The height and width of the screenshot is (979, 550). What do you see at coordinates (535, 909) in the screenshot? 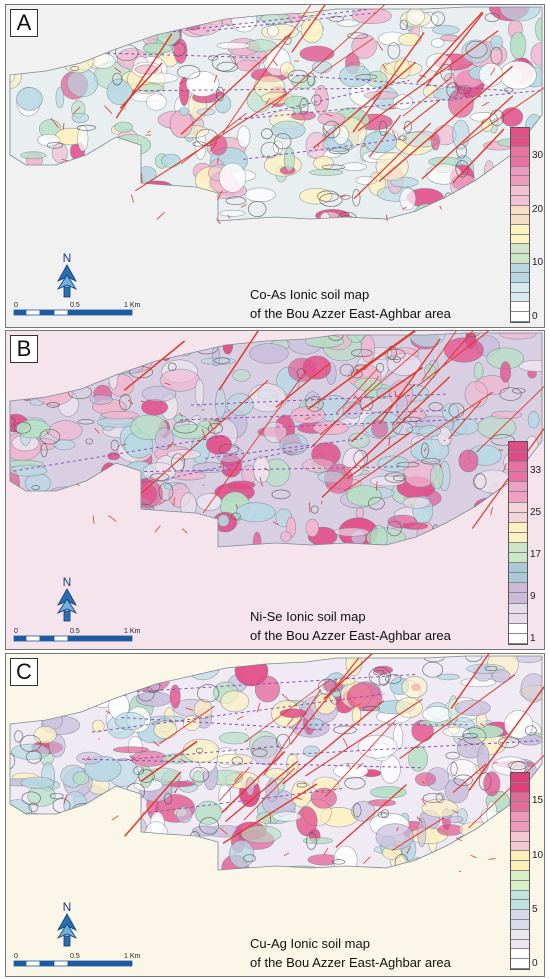
I see `legend-tick-label: 5` at bounding box center [535, 909].